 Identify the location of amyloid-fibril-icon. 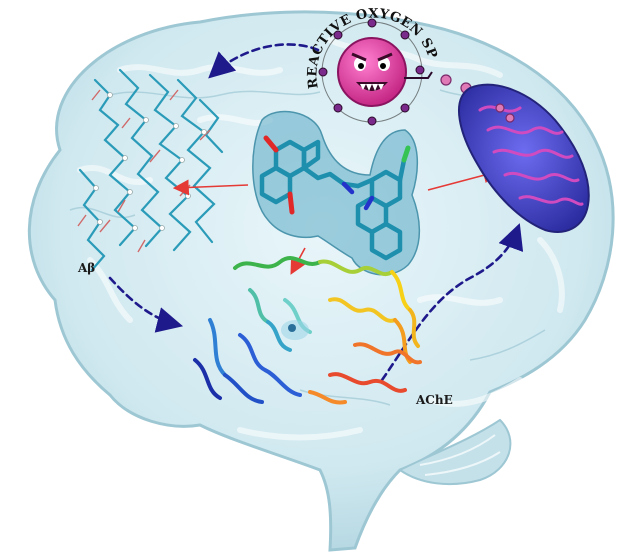
(150, 170).